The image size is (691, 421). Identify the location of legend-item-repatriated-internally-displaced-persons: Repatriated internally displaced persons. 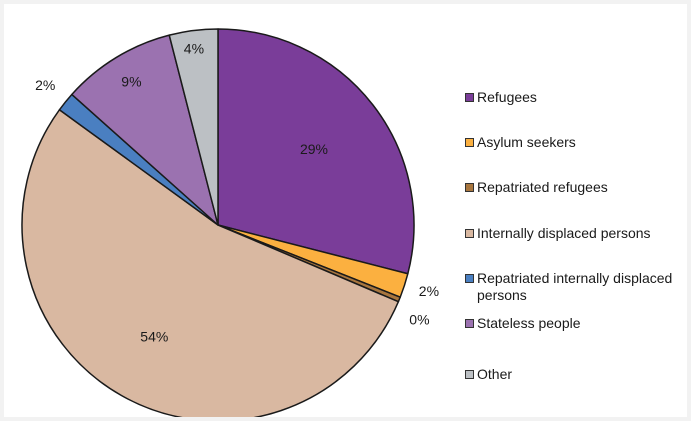
(571, 287).